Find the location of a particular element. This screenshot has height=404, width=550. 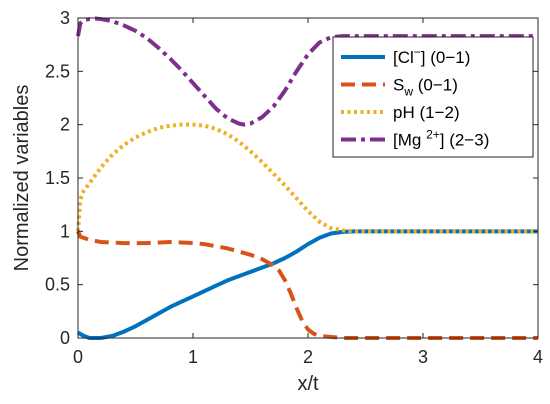

legend-label-2: Sw (0−1) is located at coordinates (425, 87).